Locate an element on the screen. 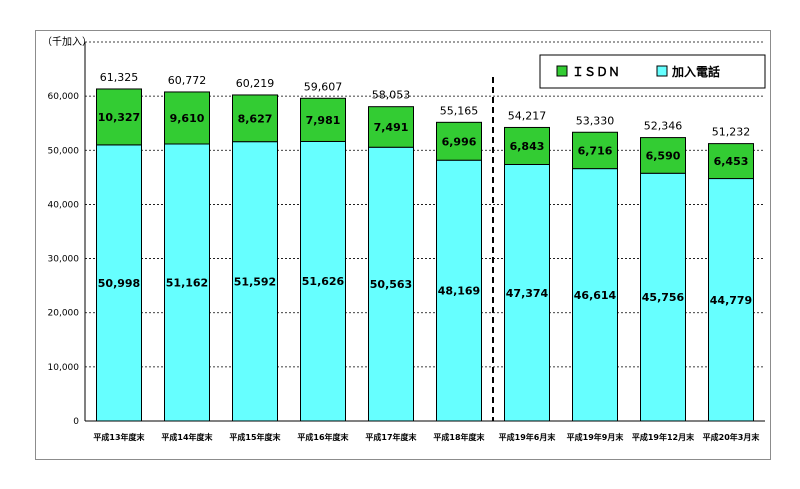 The width and height of the screenshot is (800, 489). y-tick-label: 20,000 is located at coordinates (64, 314).